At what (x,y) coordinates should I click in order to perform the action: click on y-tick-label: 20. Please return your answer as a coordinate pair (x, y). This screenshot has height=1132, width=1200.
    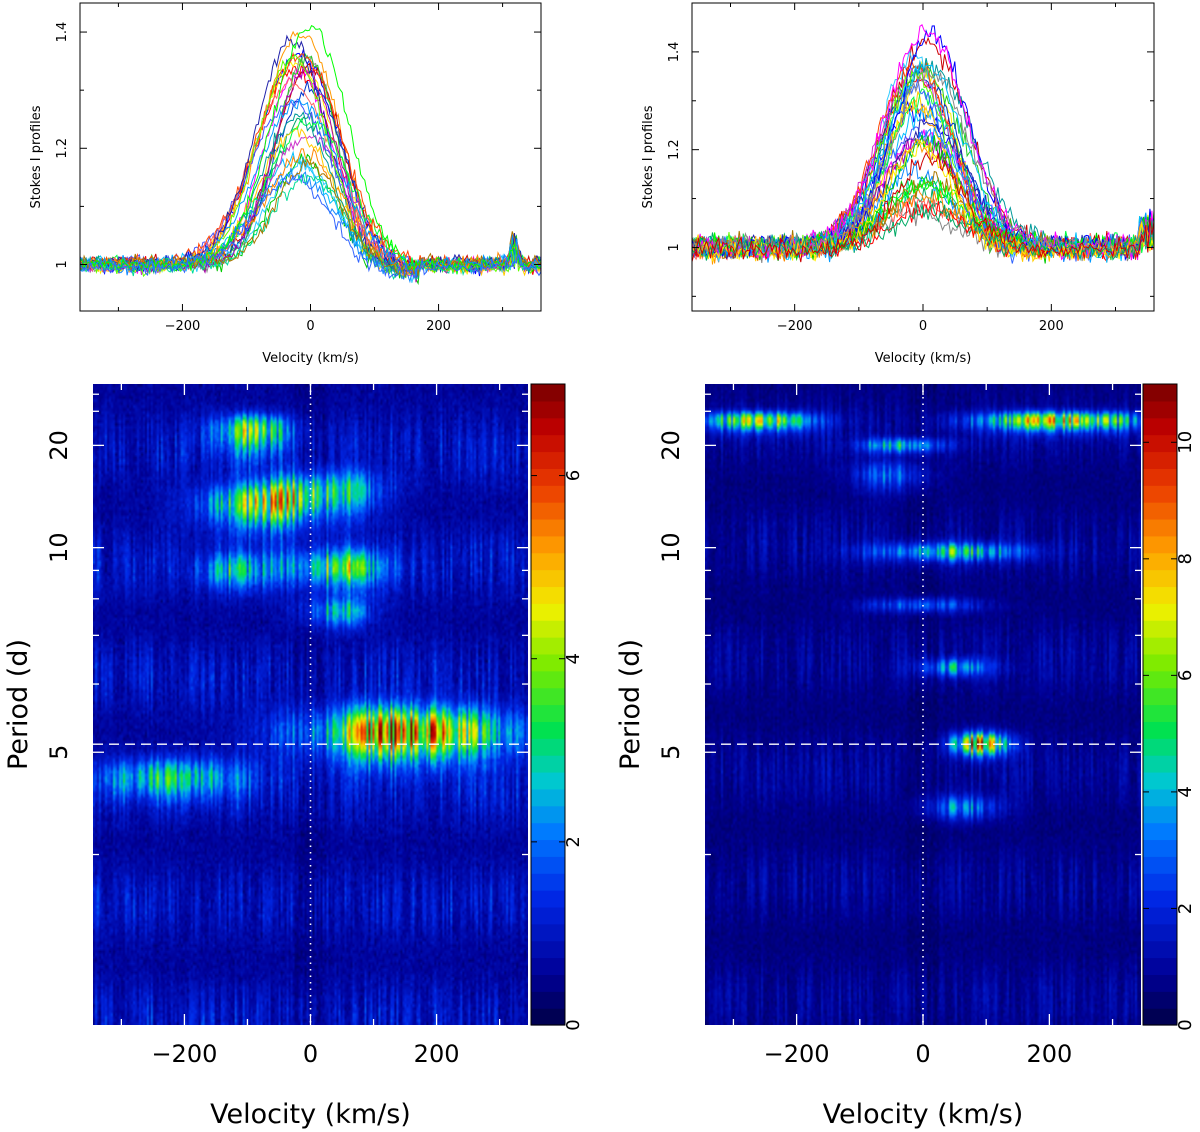
    Looking at the image, I should click on (671, 445).